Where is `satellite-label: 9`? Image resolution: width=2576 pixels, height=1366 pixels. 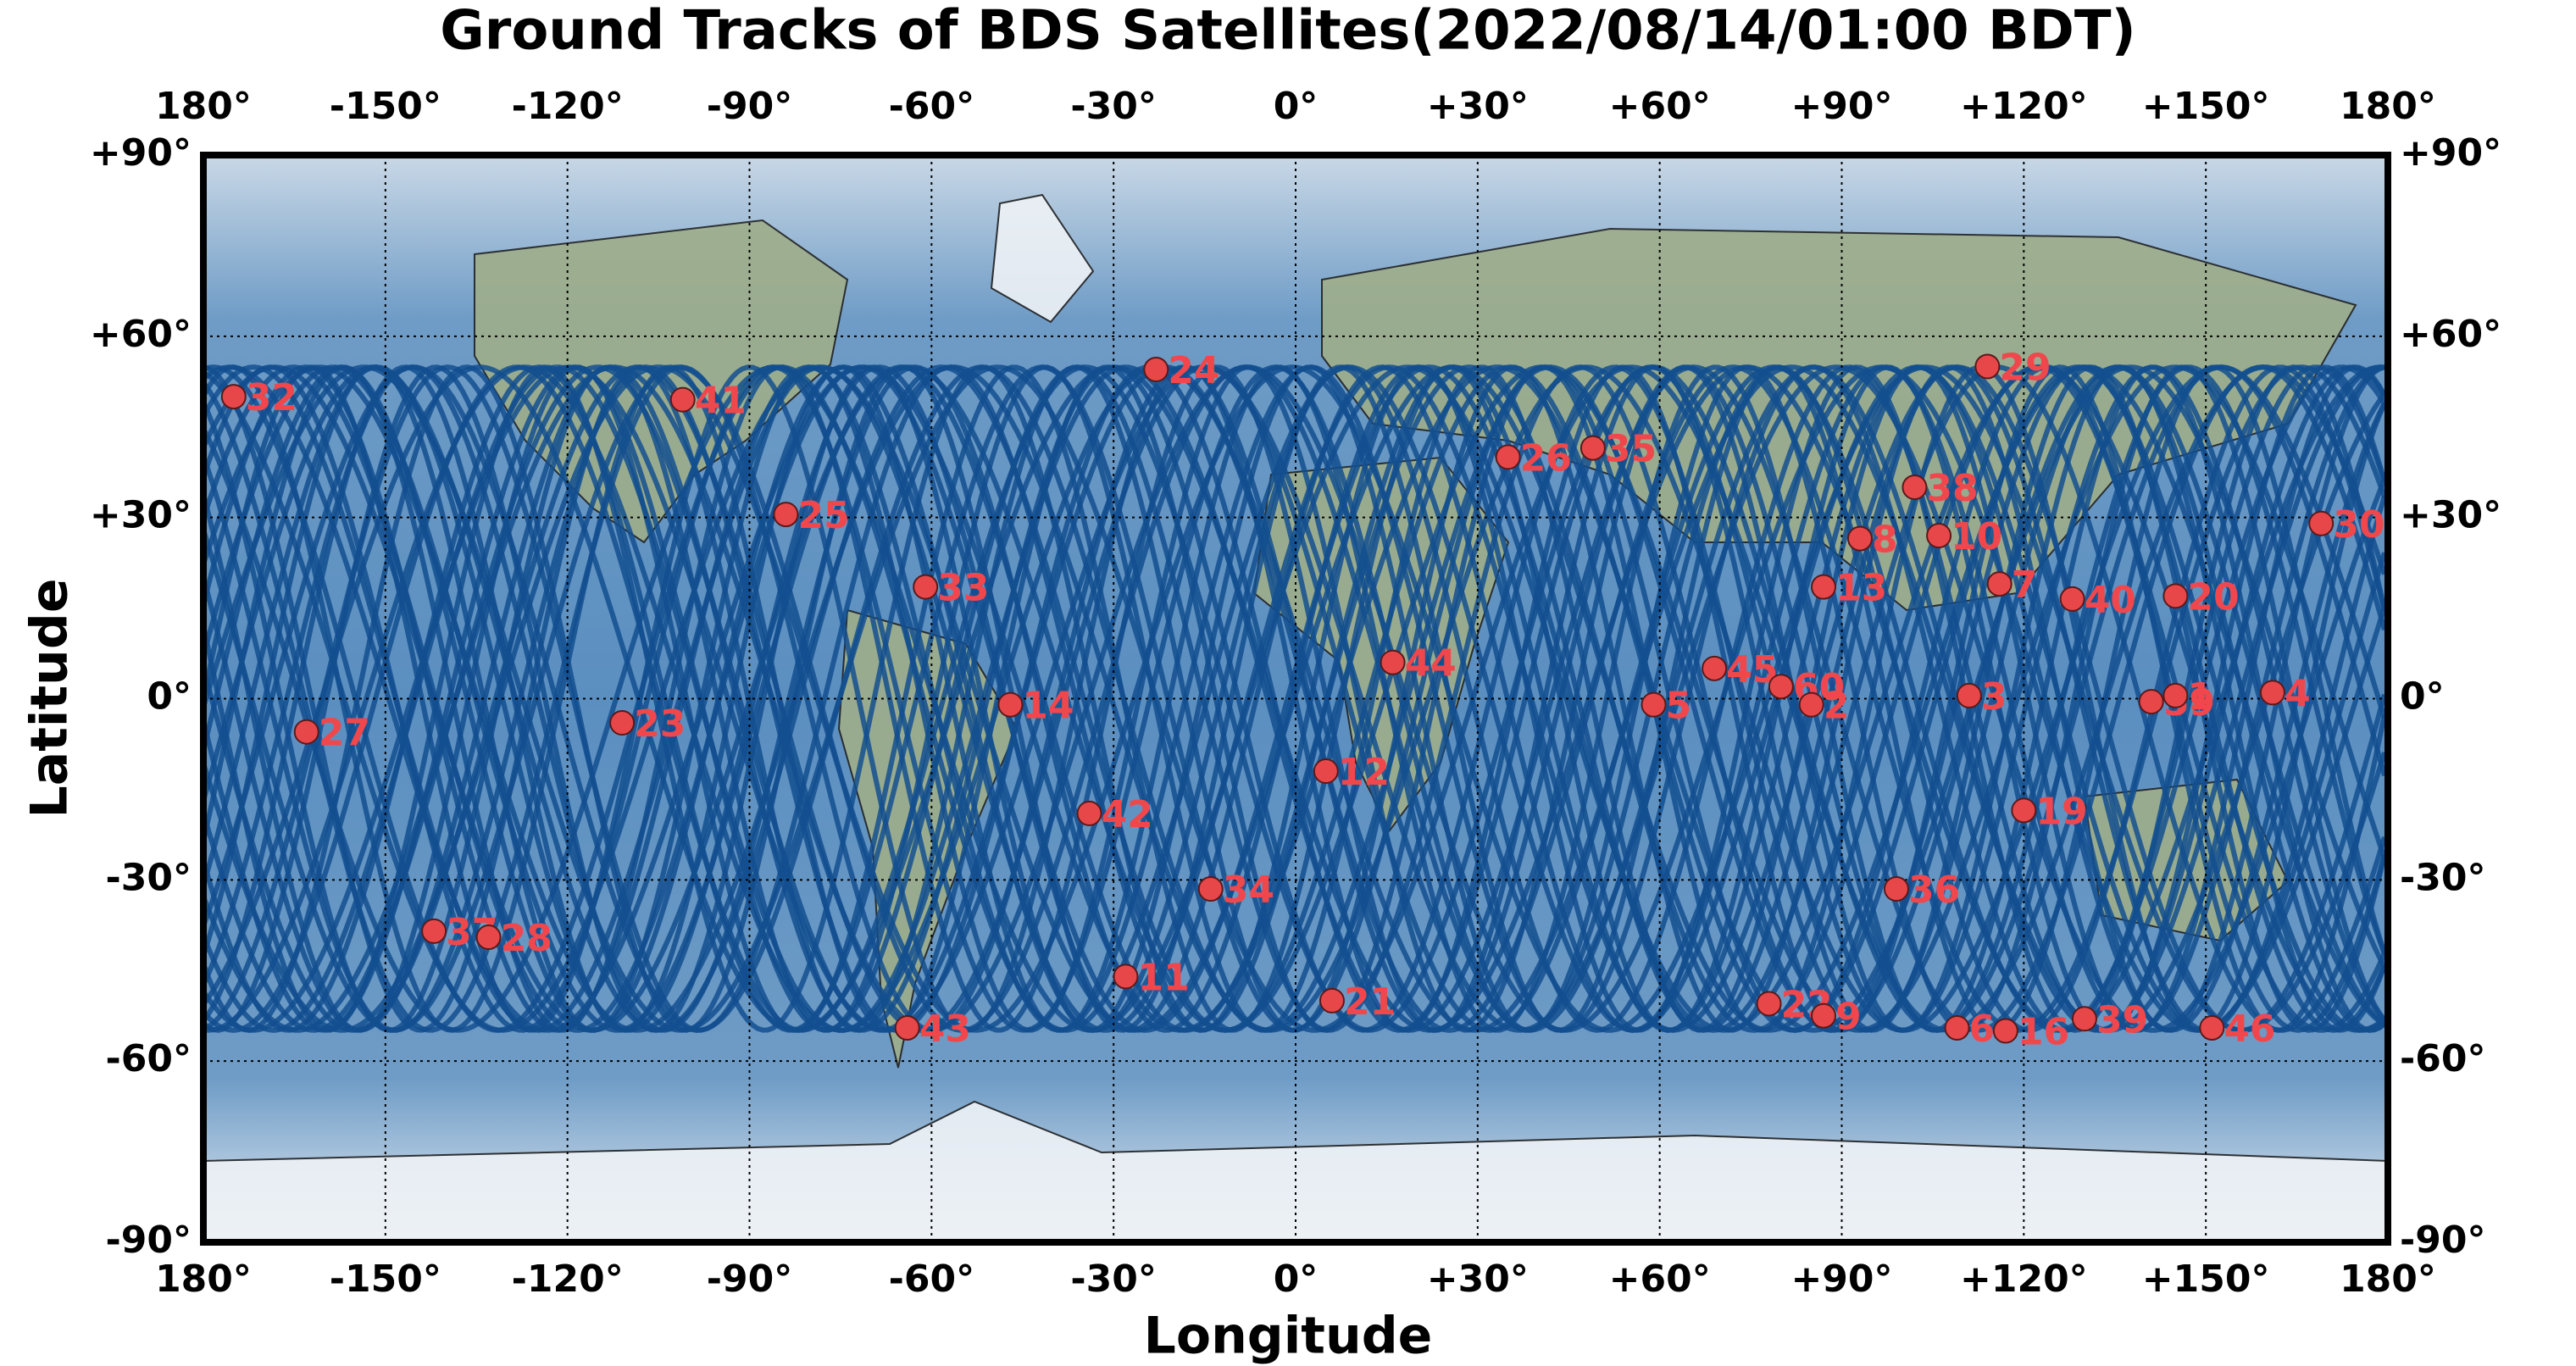 satellite-label: 9 is located at coordinates (1848, 1017).